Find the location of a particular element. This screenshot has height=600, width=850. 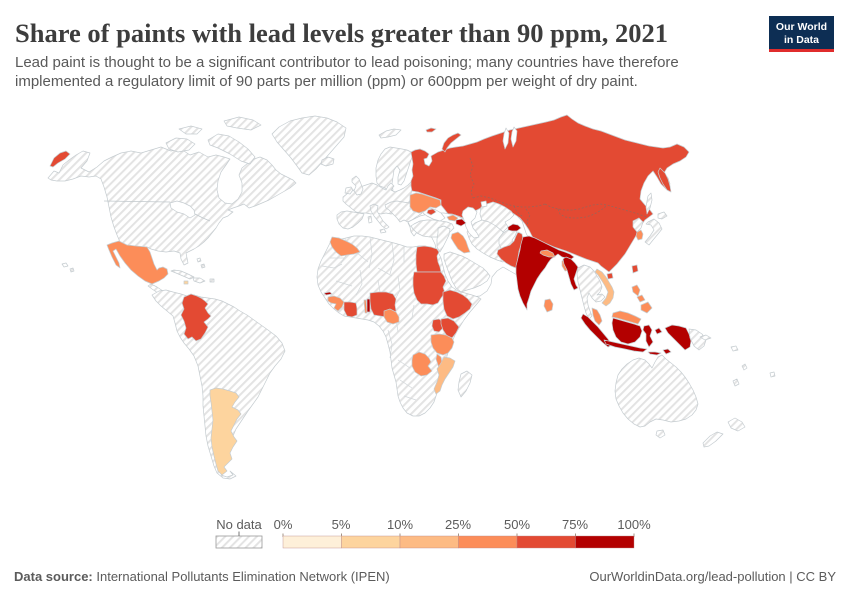

svg-text: 100% is located at coordinates (634, 524).